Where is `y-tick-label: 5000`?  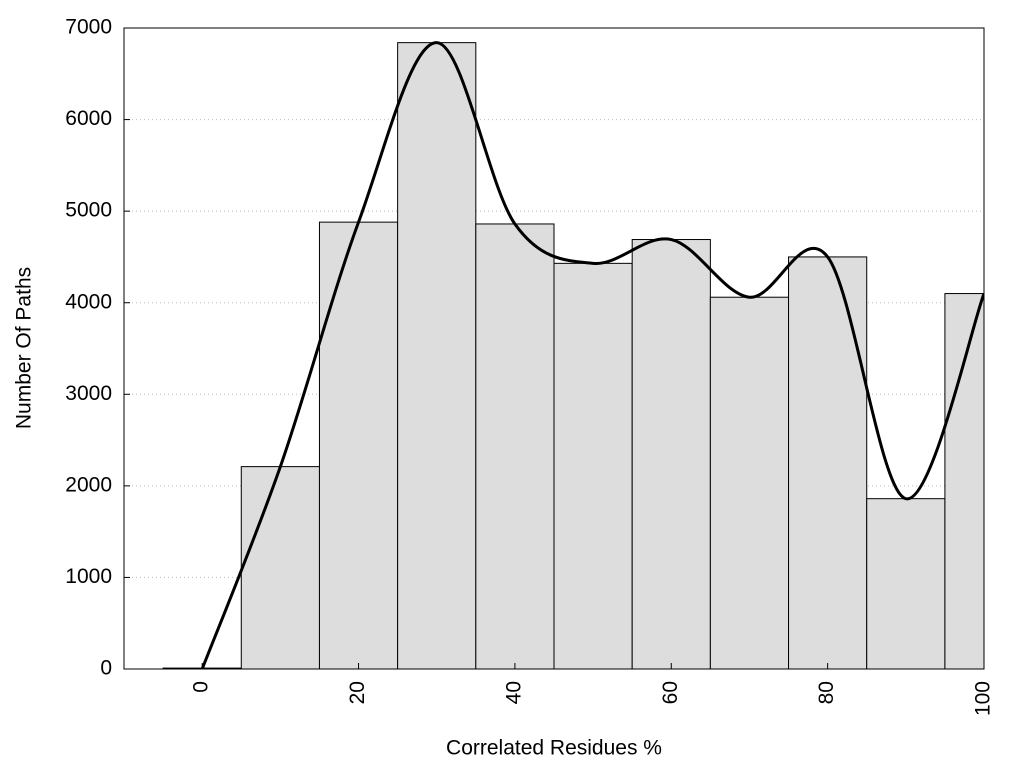
y-tick-label: 5000 is located at coordinates (88, 210).